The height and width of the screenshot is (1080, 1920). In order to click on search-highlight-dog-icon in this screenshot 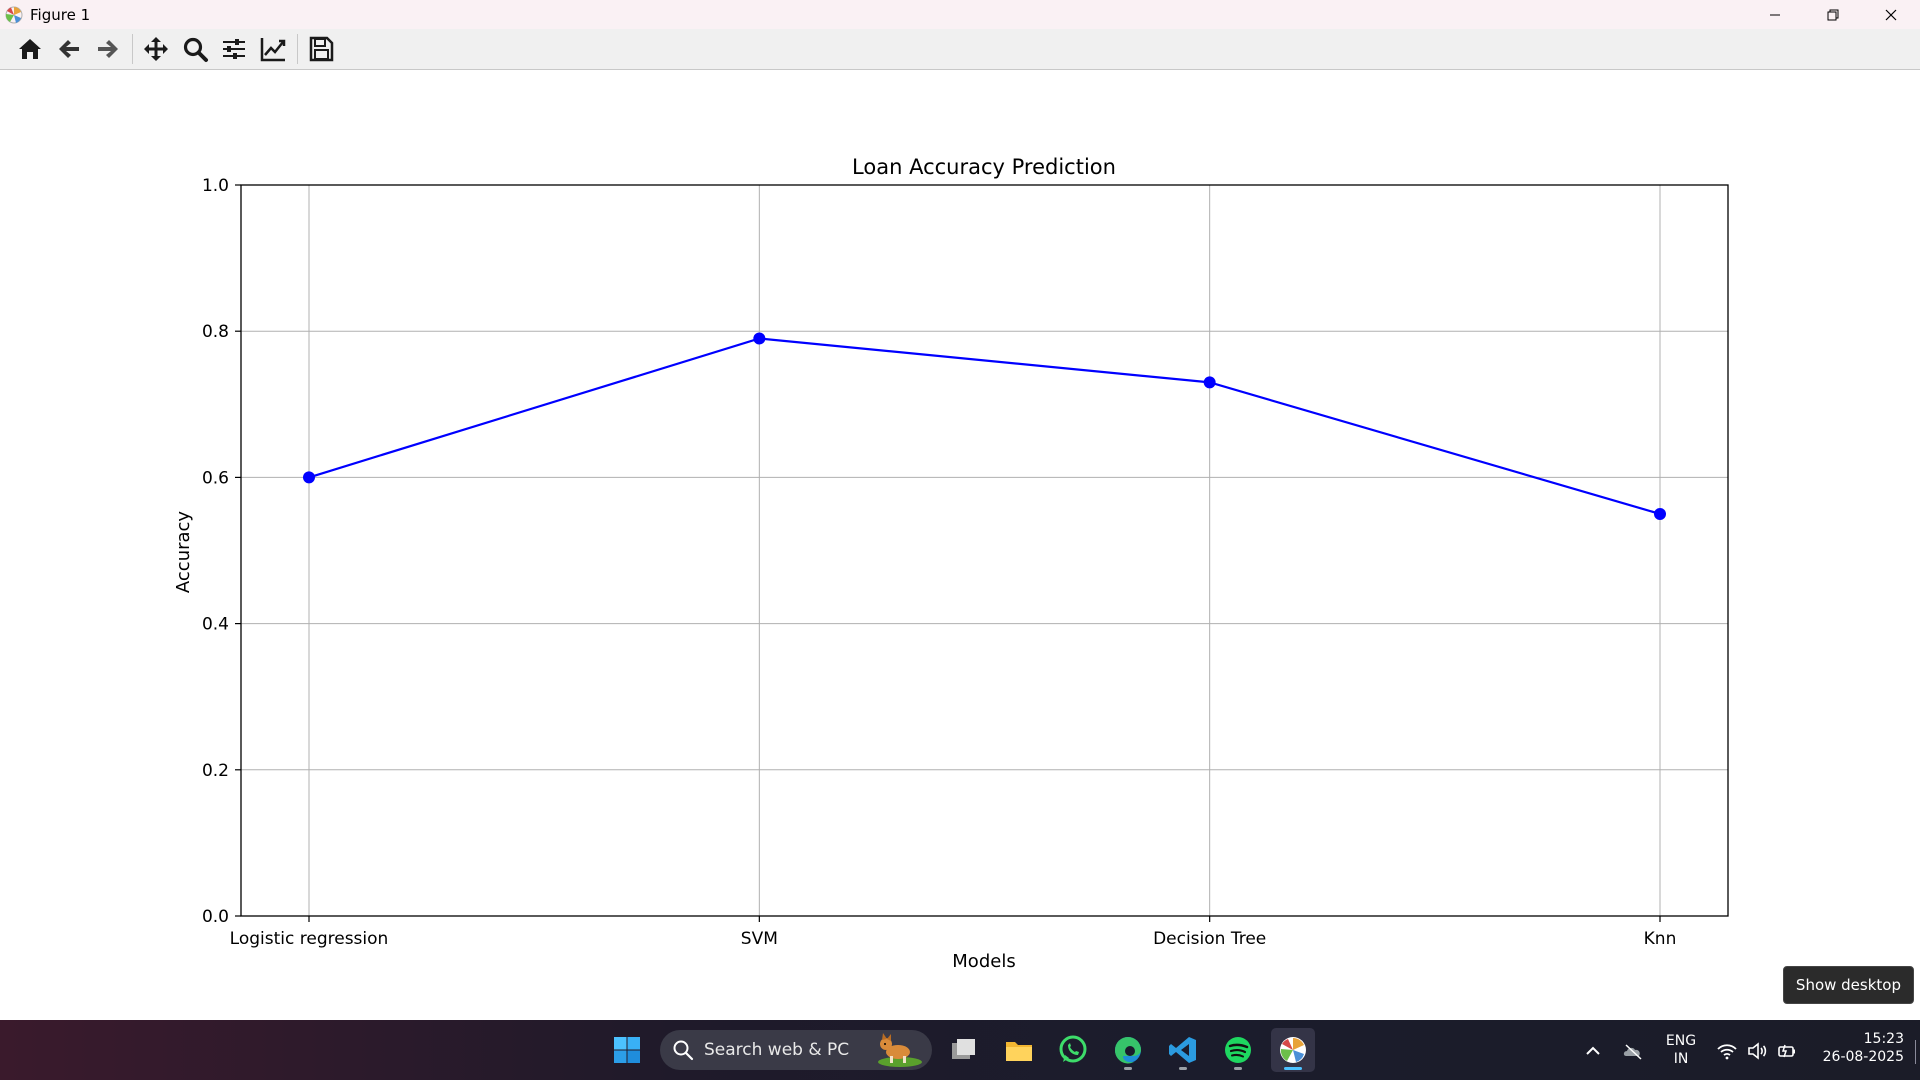, I will do `click(900, 1050)`.